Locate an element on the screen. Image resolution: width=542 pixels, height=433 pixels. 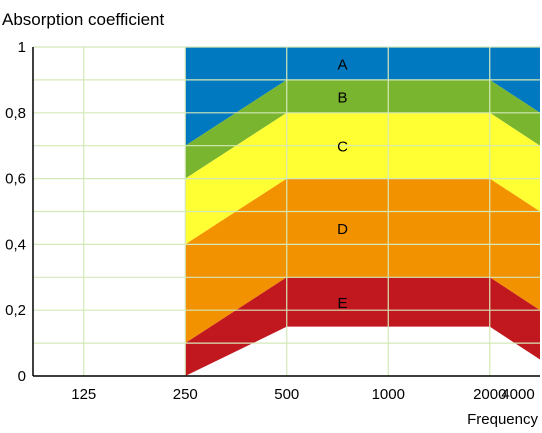
x-tick-label: 500 is located at coordinates (286, 394).